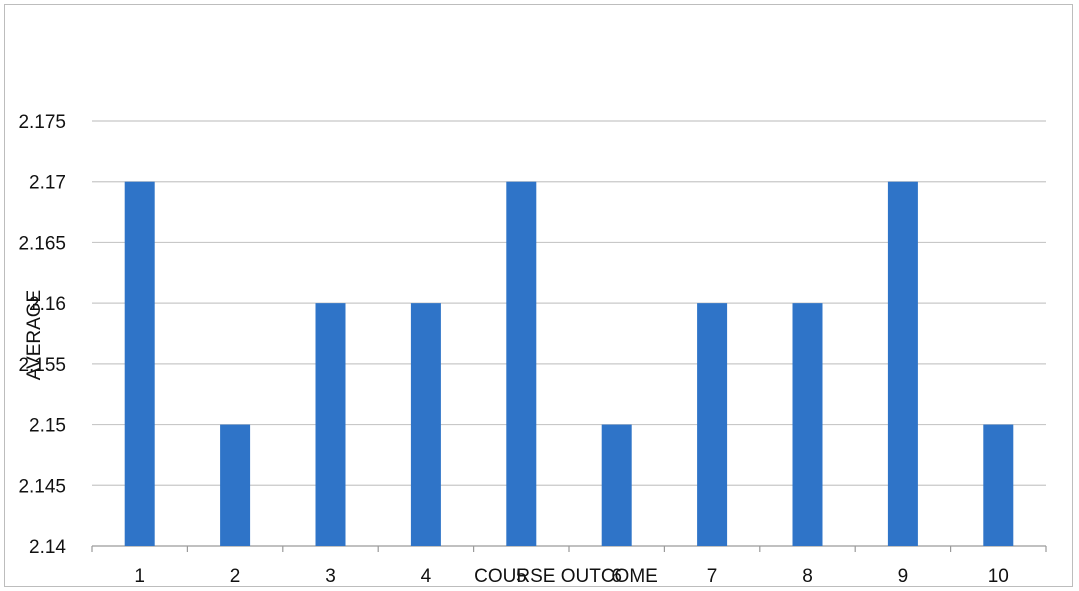 The width and height of the screenshot is (1079, 591). What do you see at coordinates (998, 576) in the screenshot?
I see `x-tick-label: 10` at bounding box center [998, 576].